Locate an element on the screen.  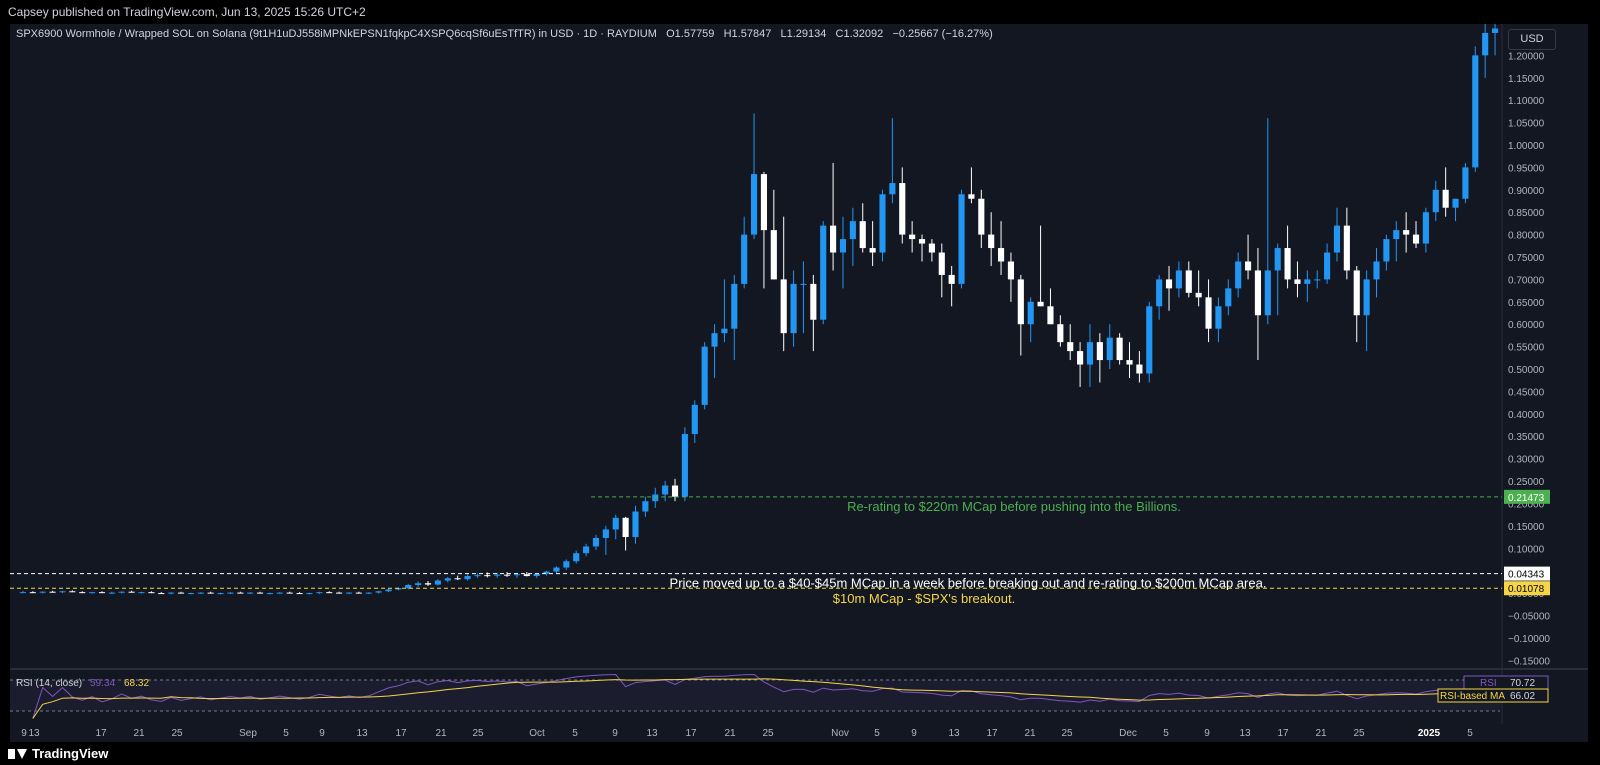
currency-button: USD is located at coordinates (1532, 39).